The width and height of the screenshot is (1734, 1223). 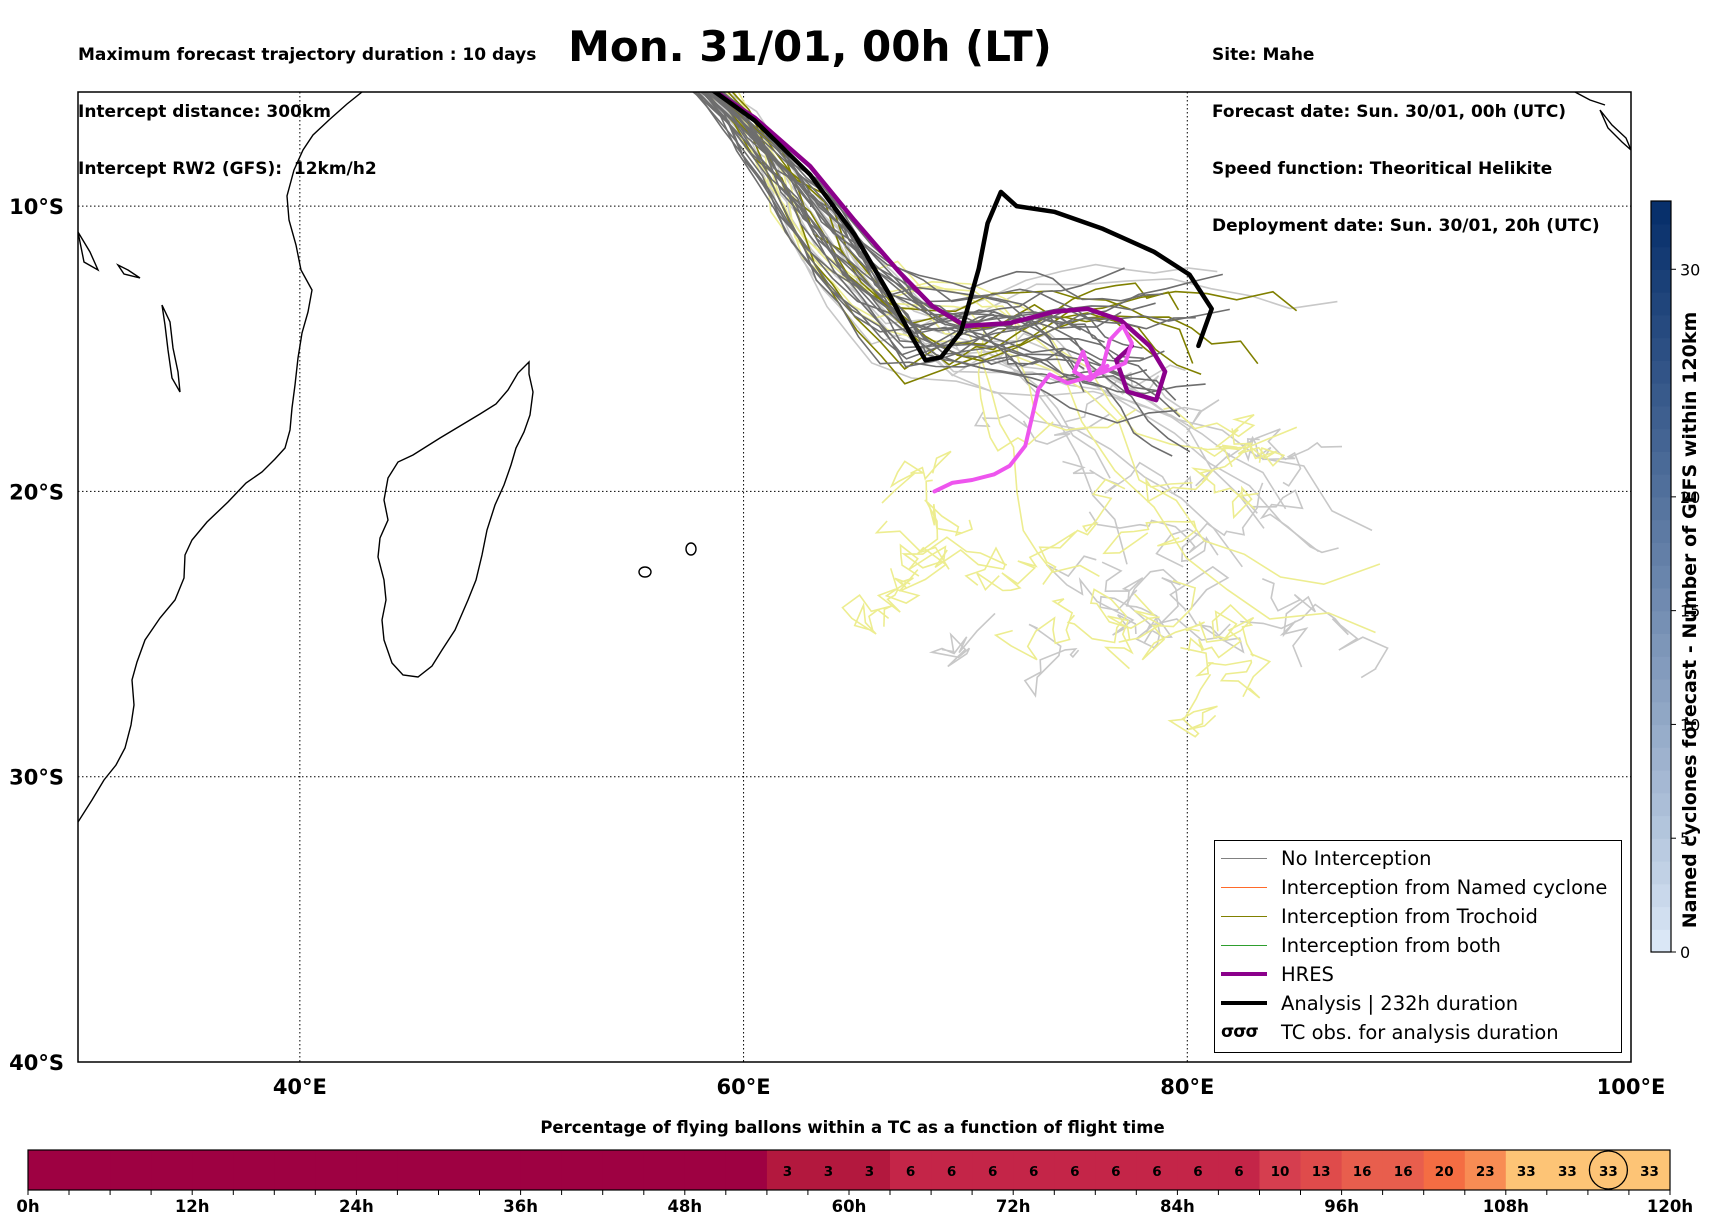 I want to click on x-tick-label: 60°E, so click(x=744, y=1087).